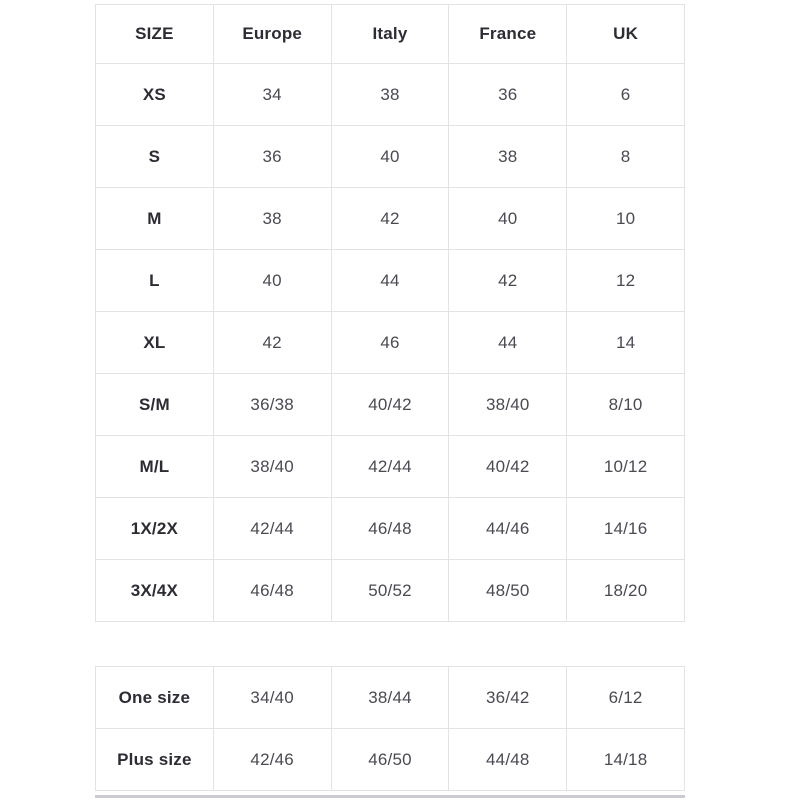  What do you see at coordinates (625, 342) in the screenshot?
I see `size-value-cell: 14` at bounding box center [625, 342].